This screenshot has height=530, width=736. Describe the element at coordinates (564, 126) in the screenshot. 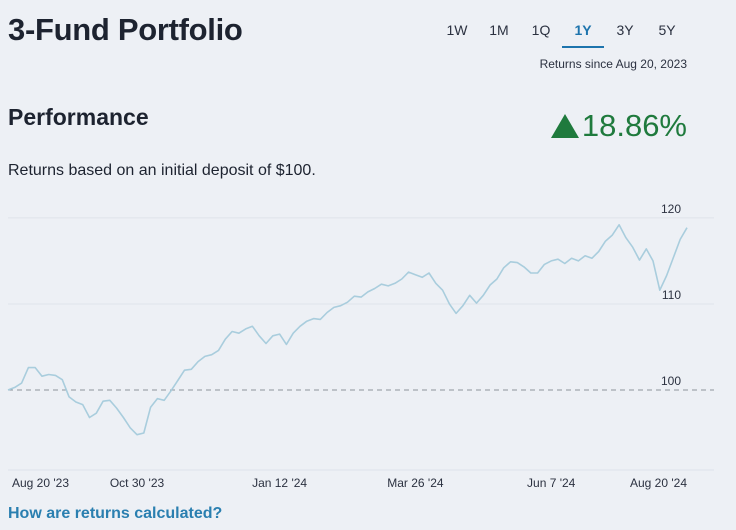

I see `up-arrow` at that location.